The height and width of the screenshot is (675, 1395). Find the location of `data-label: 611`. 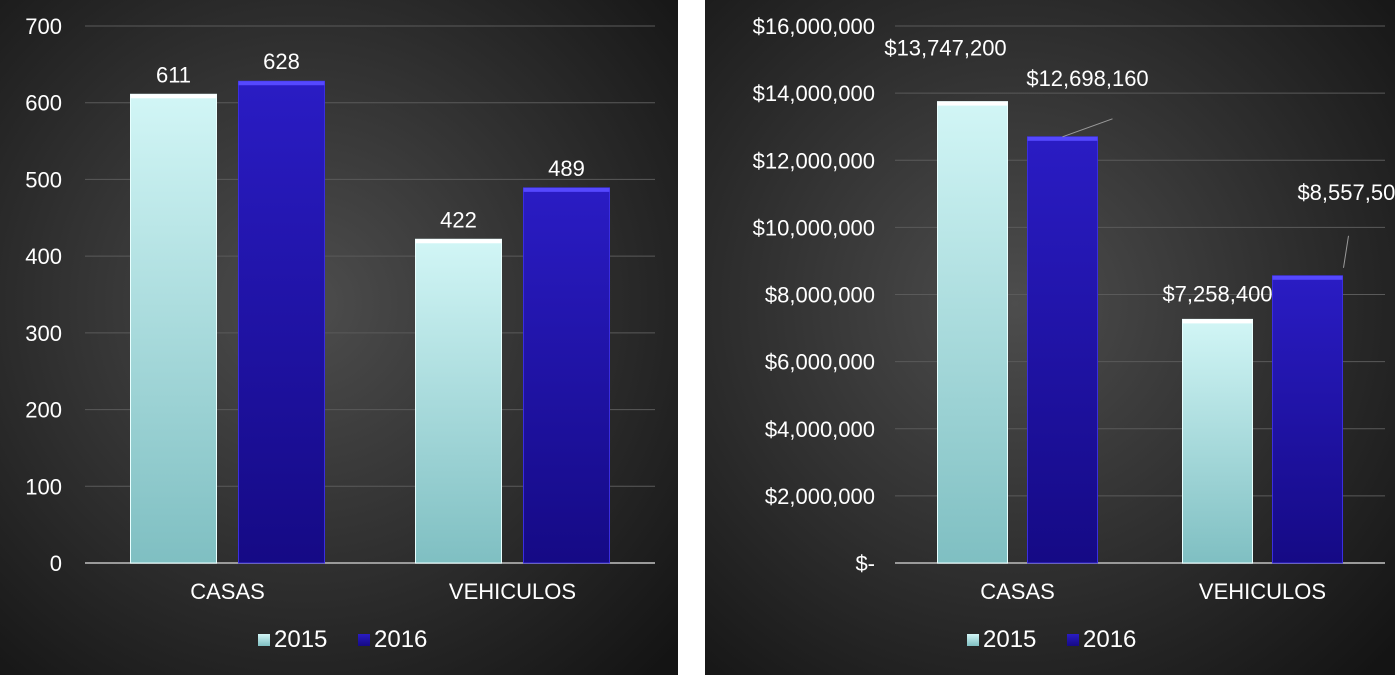

data-label: 611 is located at coordinates (173, 74).